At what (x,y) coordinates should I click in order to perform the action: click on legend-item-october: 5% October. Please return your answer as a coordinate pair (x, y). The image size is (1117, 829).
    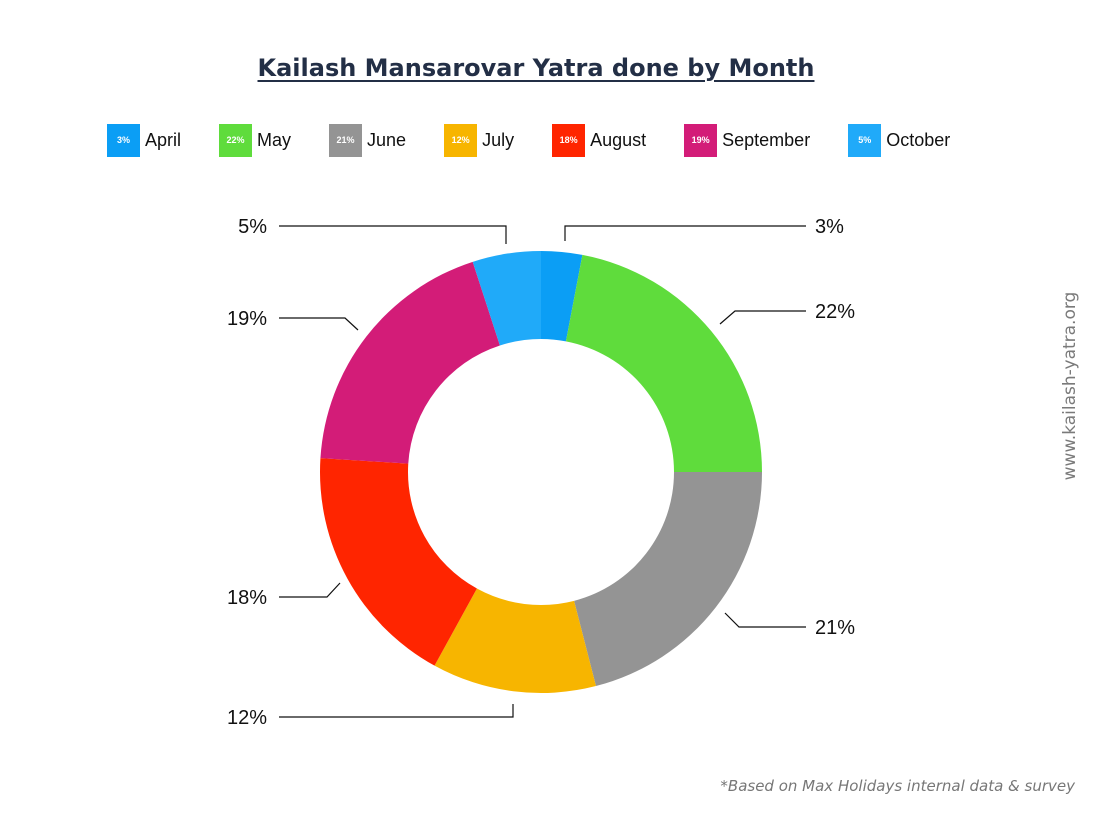
    Looking at the image, I should click on (899, 140).